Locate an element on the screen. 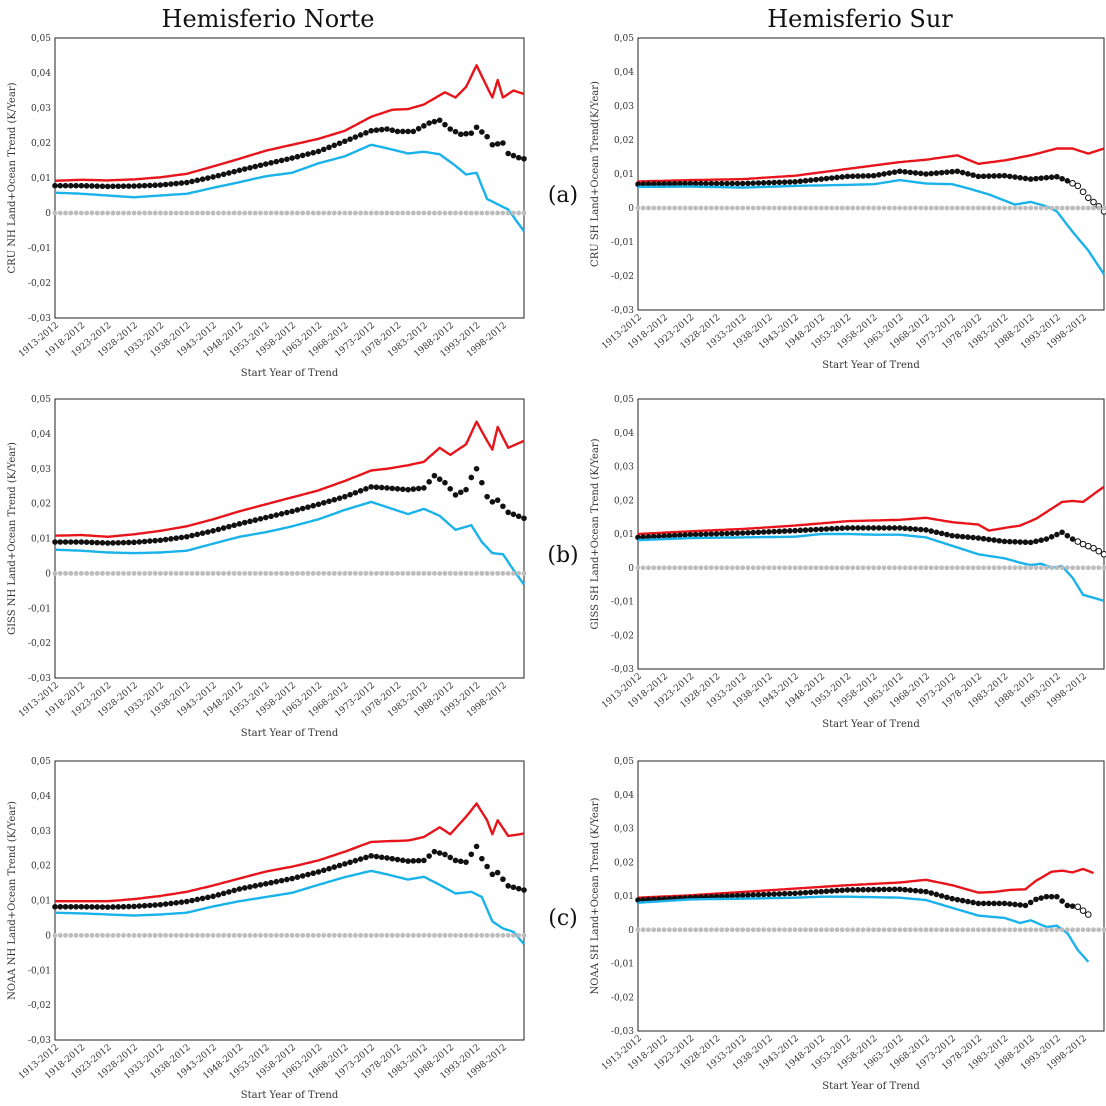  y-tick-label: -0,02 is located at coordinates (39, 1006).